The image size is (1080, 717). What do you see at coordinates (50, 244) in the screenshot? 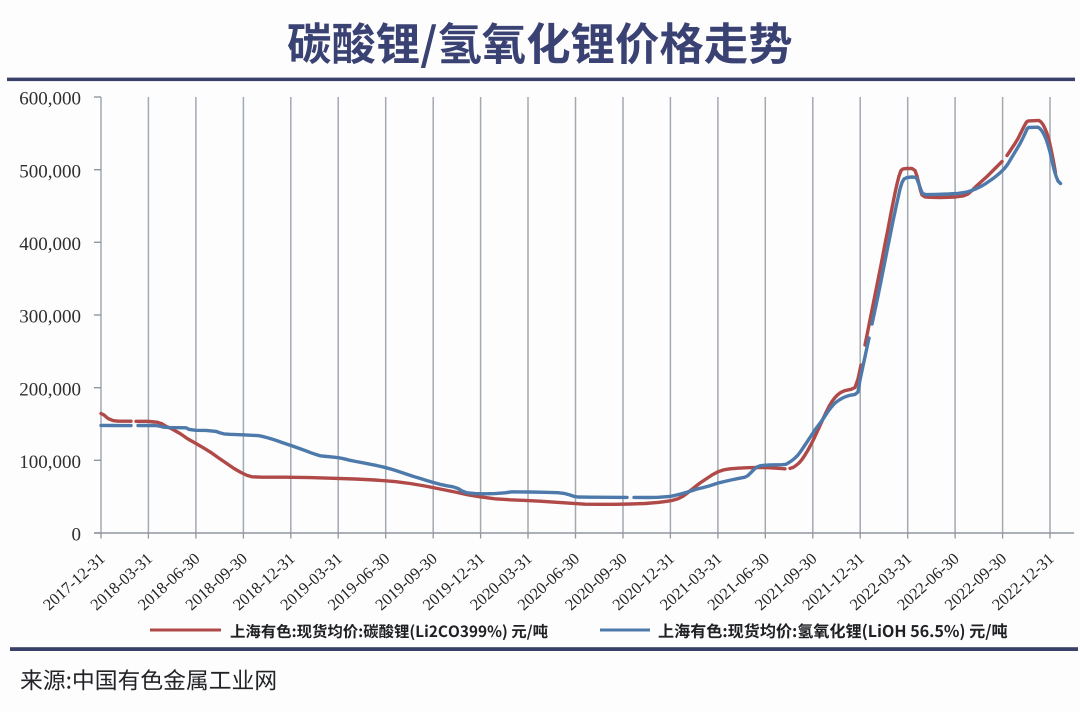
I see `svg-text: 400,000` at bounding box center [50, 244].